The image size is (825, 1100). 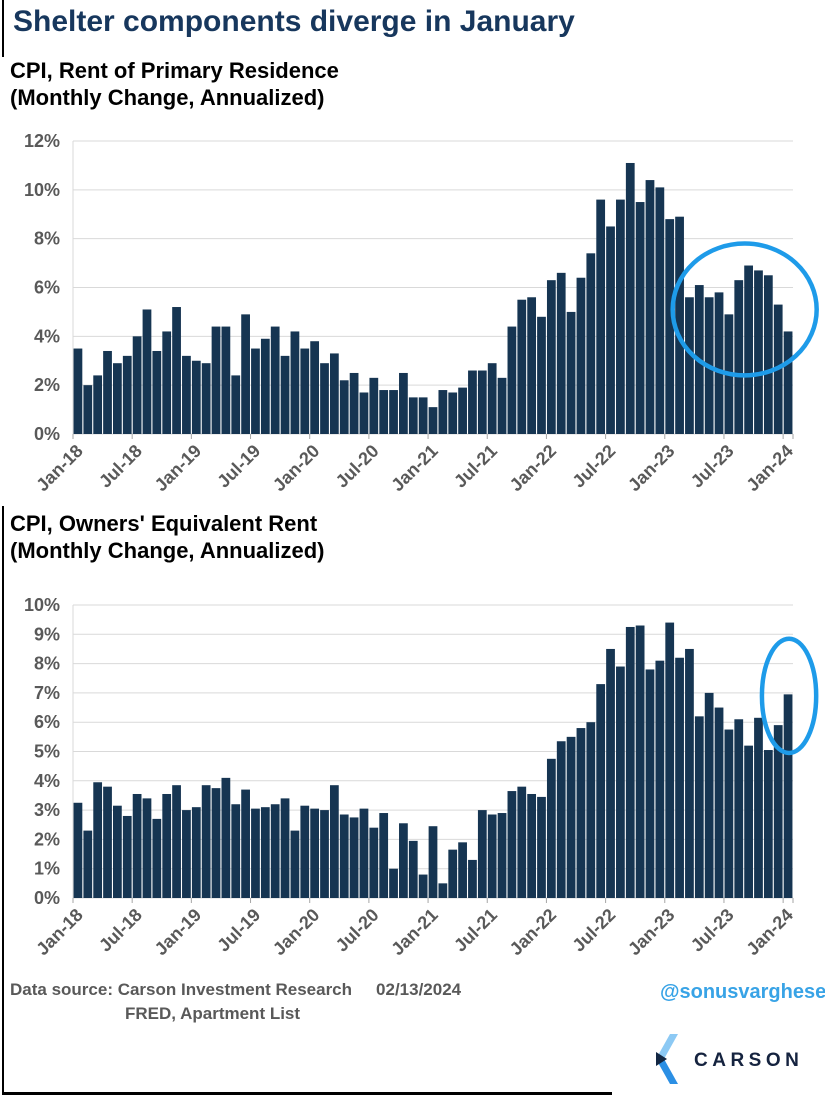 What do you see at coordinates (238, 930) in the screenshot?
I see `x-tick-label: Jul-19` at bounding box center [238, 930].